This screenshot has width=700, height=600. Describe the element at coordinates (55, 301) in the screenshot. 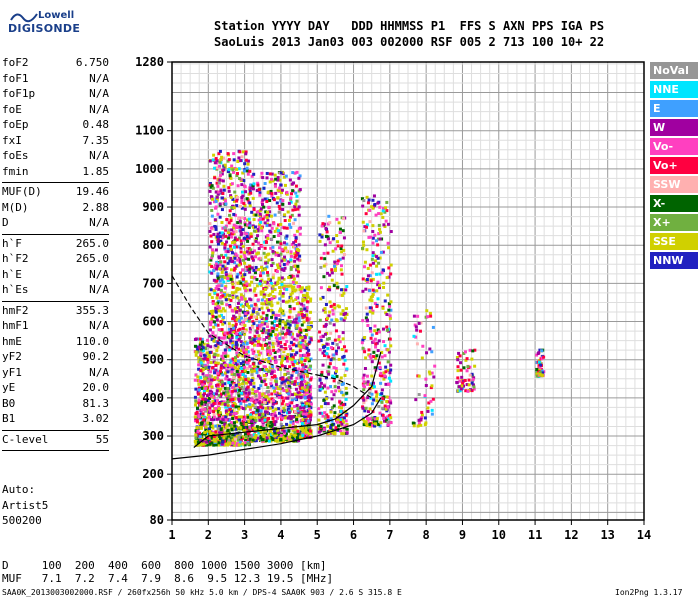

I see `param-divider` at that location.